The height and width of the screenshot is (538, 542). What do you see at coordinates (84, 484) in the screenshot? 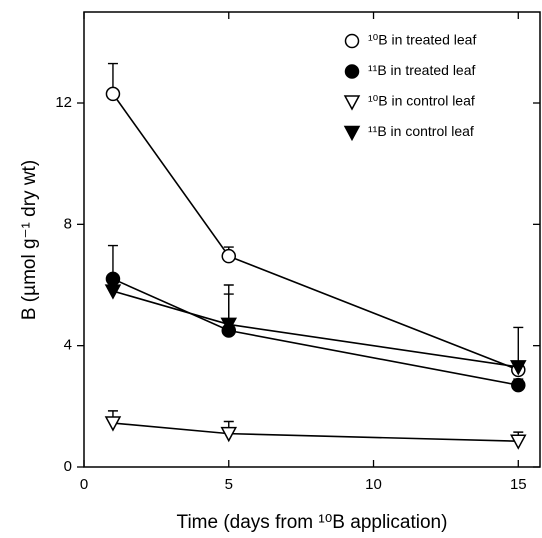
I see `x-tick-label: 0` at bounding box center [84, 484].